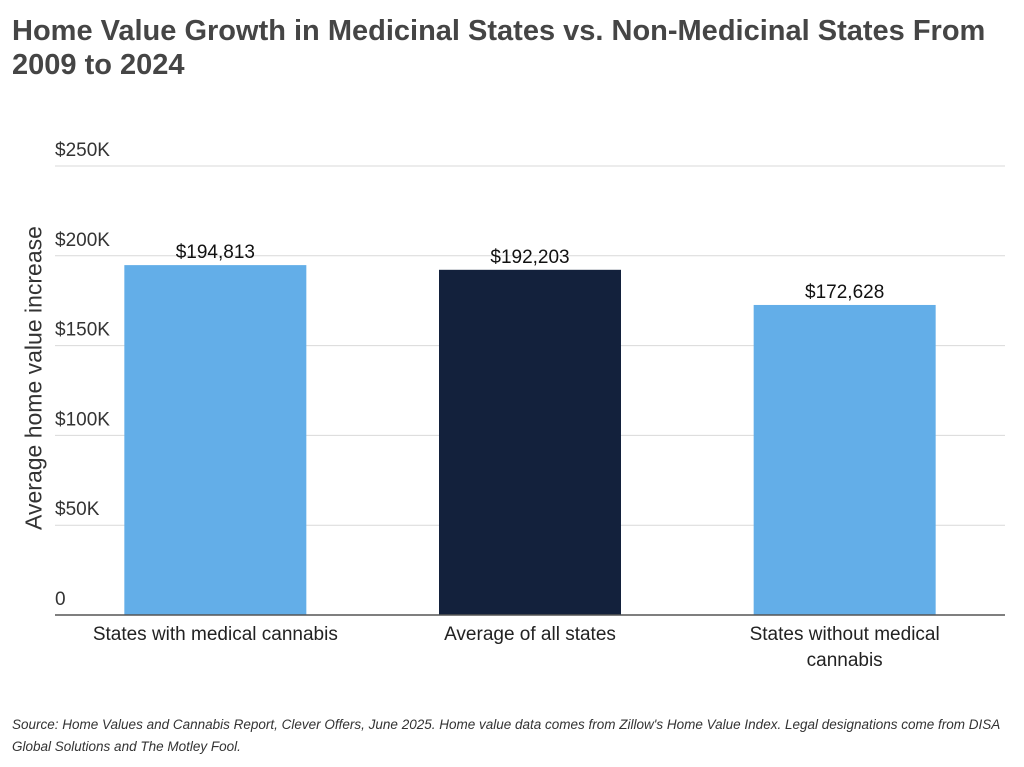 This screenshot has width=1024, height=767. Describe the element at coordinates (844, 292) in the screenshot. I see `value-label: $172,628` at that location.